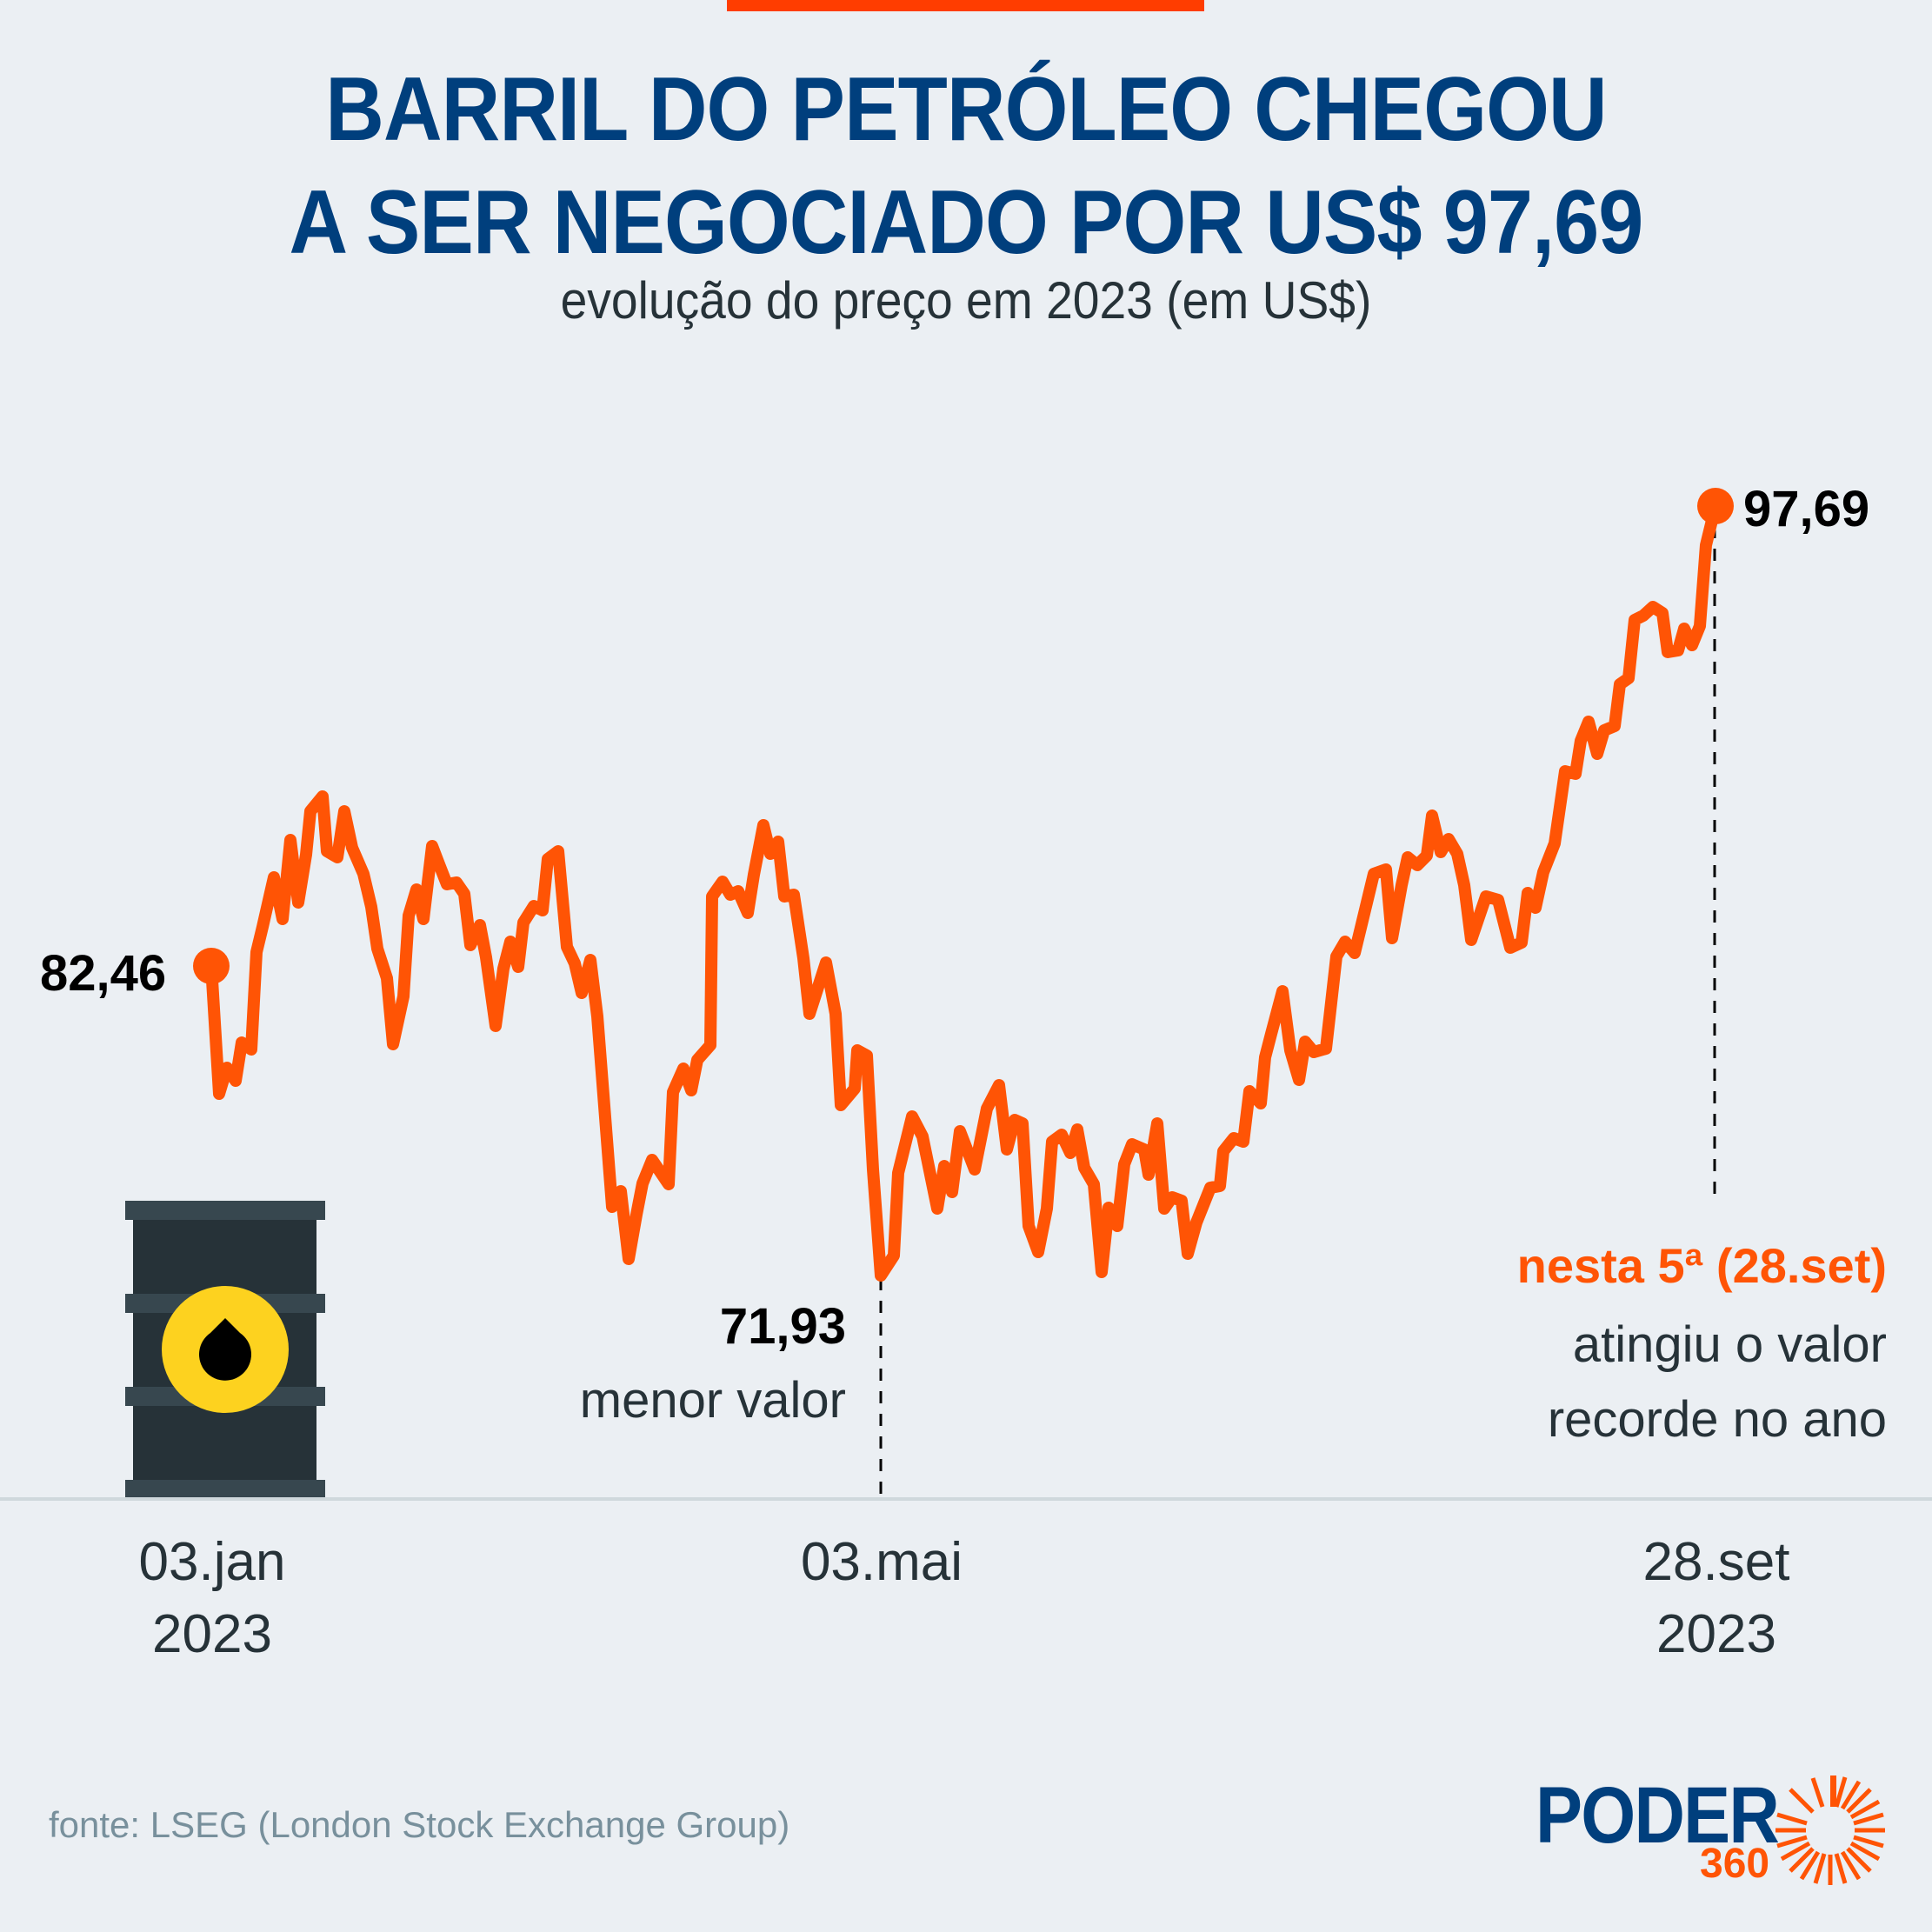 The image size is (1932, 1932). What do you see at coordinates (1735, 1864) in the screenshot?
I see `poder360-logo-number: 360` at bounding box center [1735, 1864].